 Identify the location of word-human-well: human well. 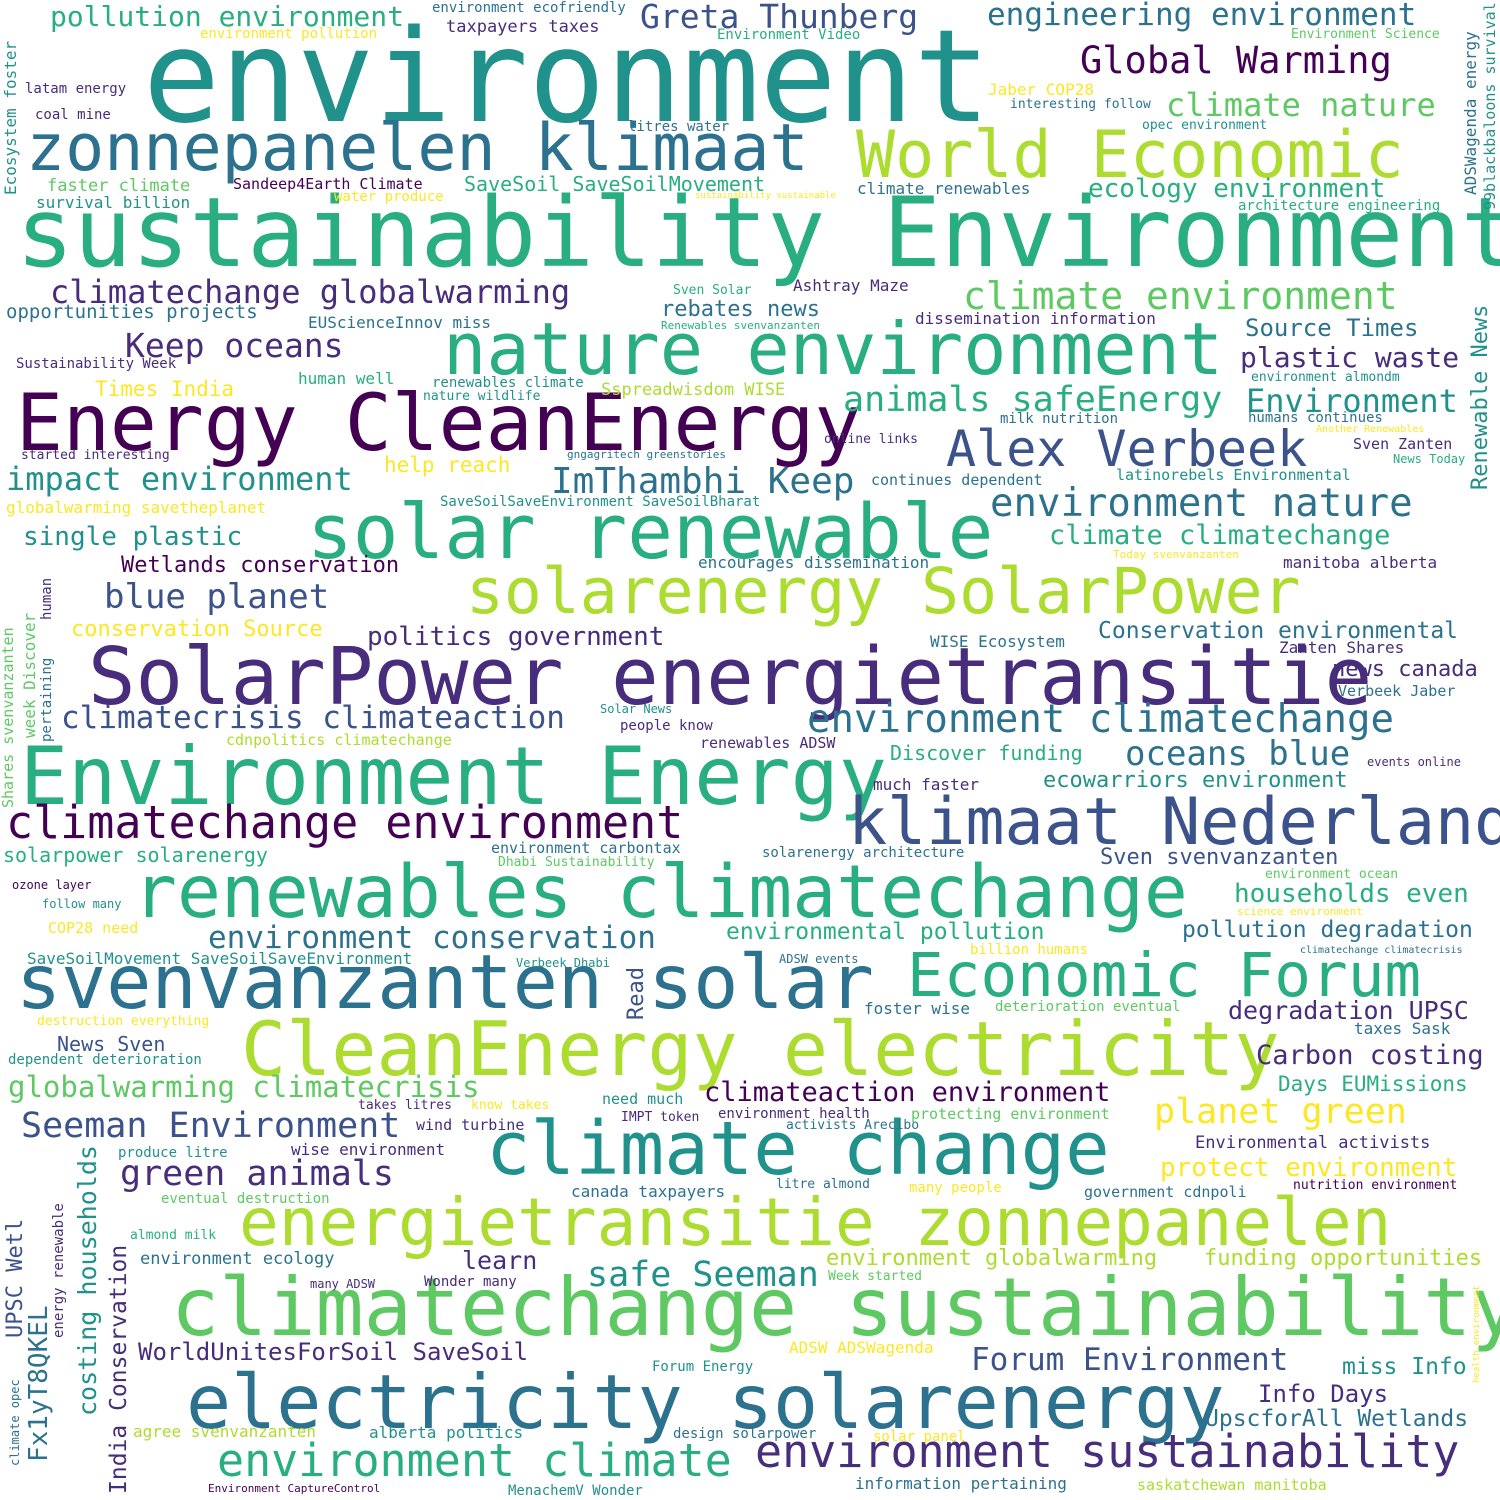
(346, 378).